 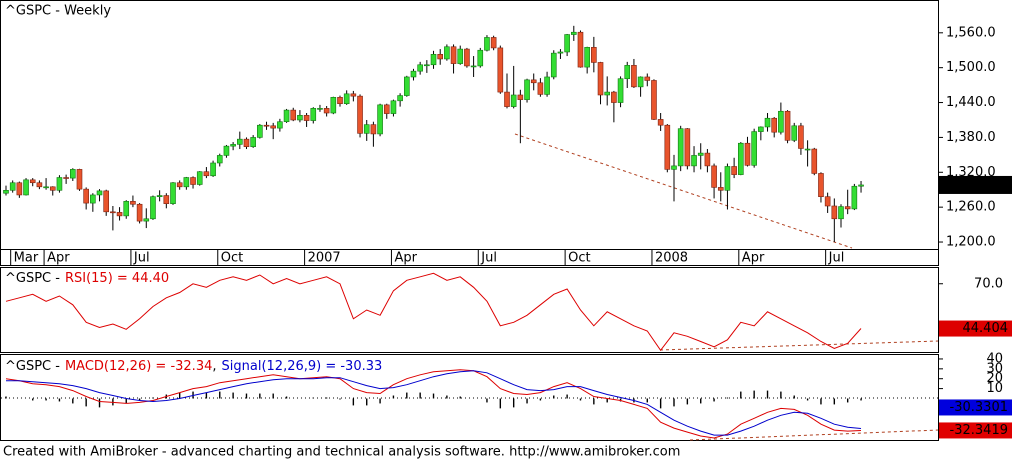 What do you see at coordinates (994, 388) in the screenshot?
I see `y-tick-label: 10` at bounding box center [994, 388].